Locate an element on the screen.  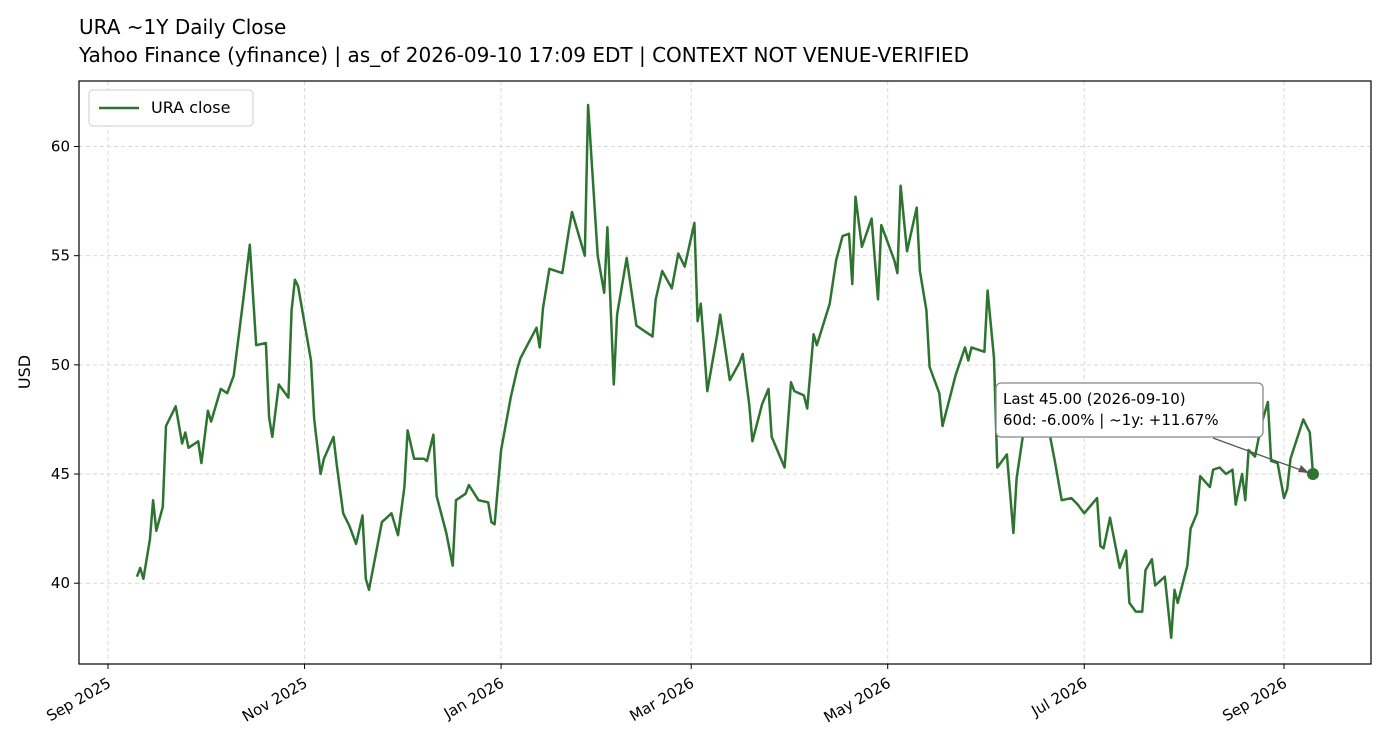
x-tick-label: Jan 2026 is located at coordinates (473, 698).